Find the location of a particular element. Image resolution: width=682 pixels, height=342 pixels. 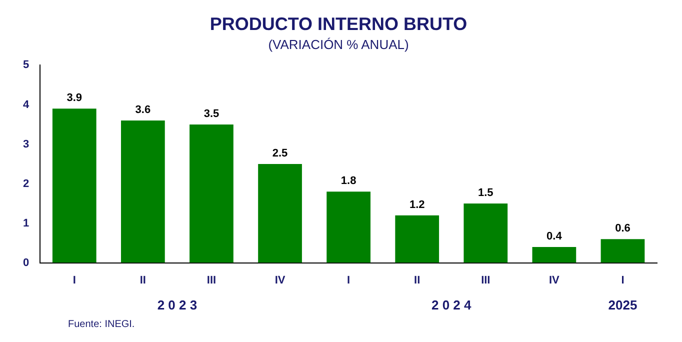

data-label: 0.4 is located at coordinates (554, 236).